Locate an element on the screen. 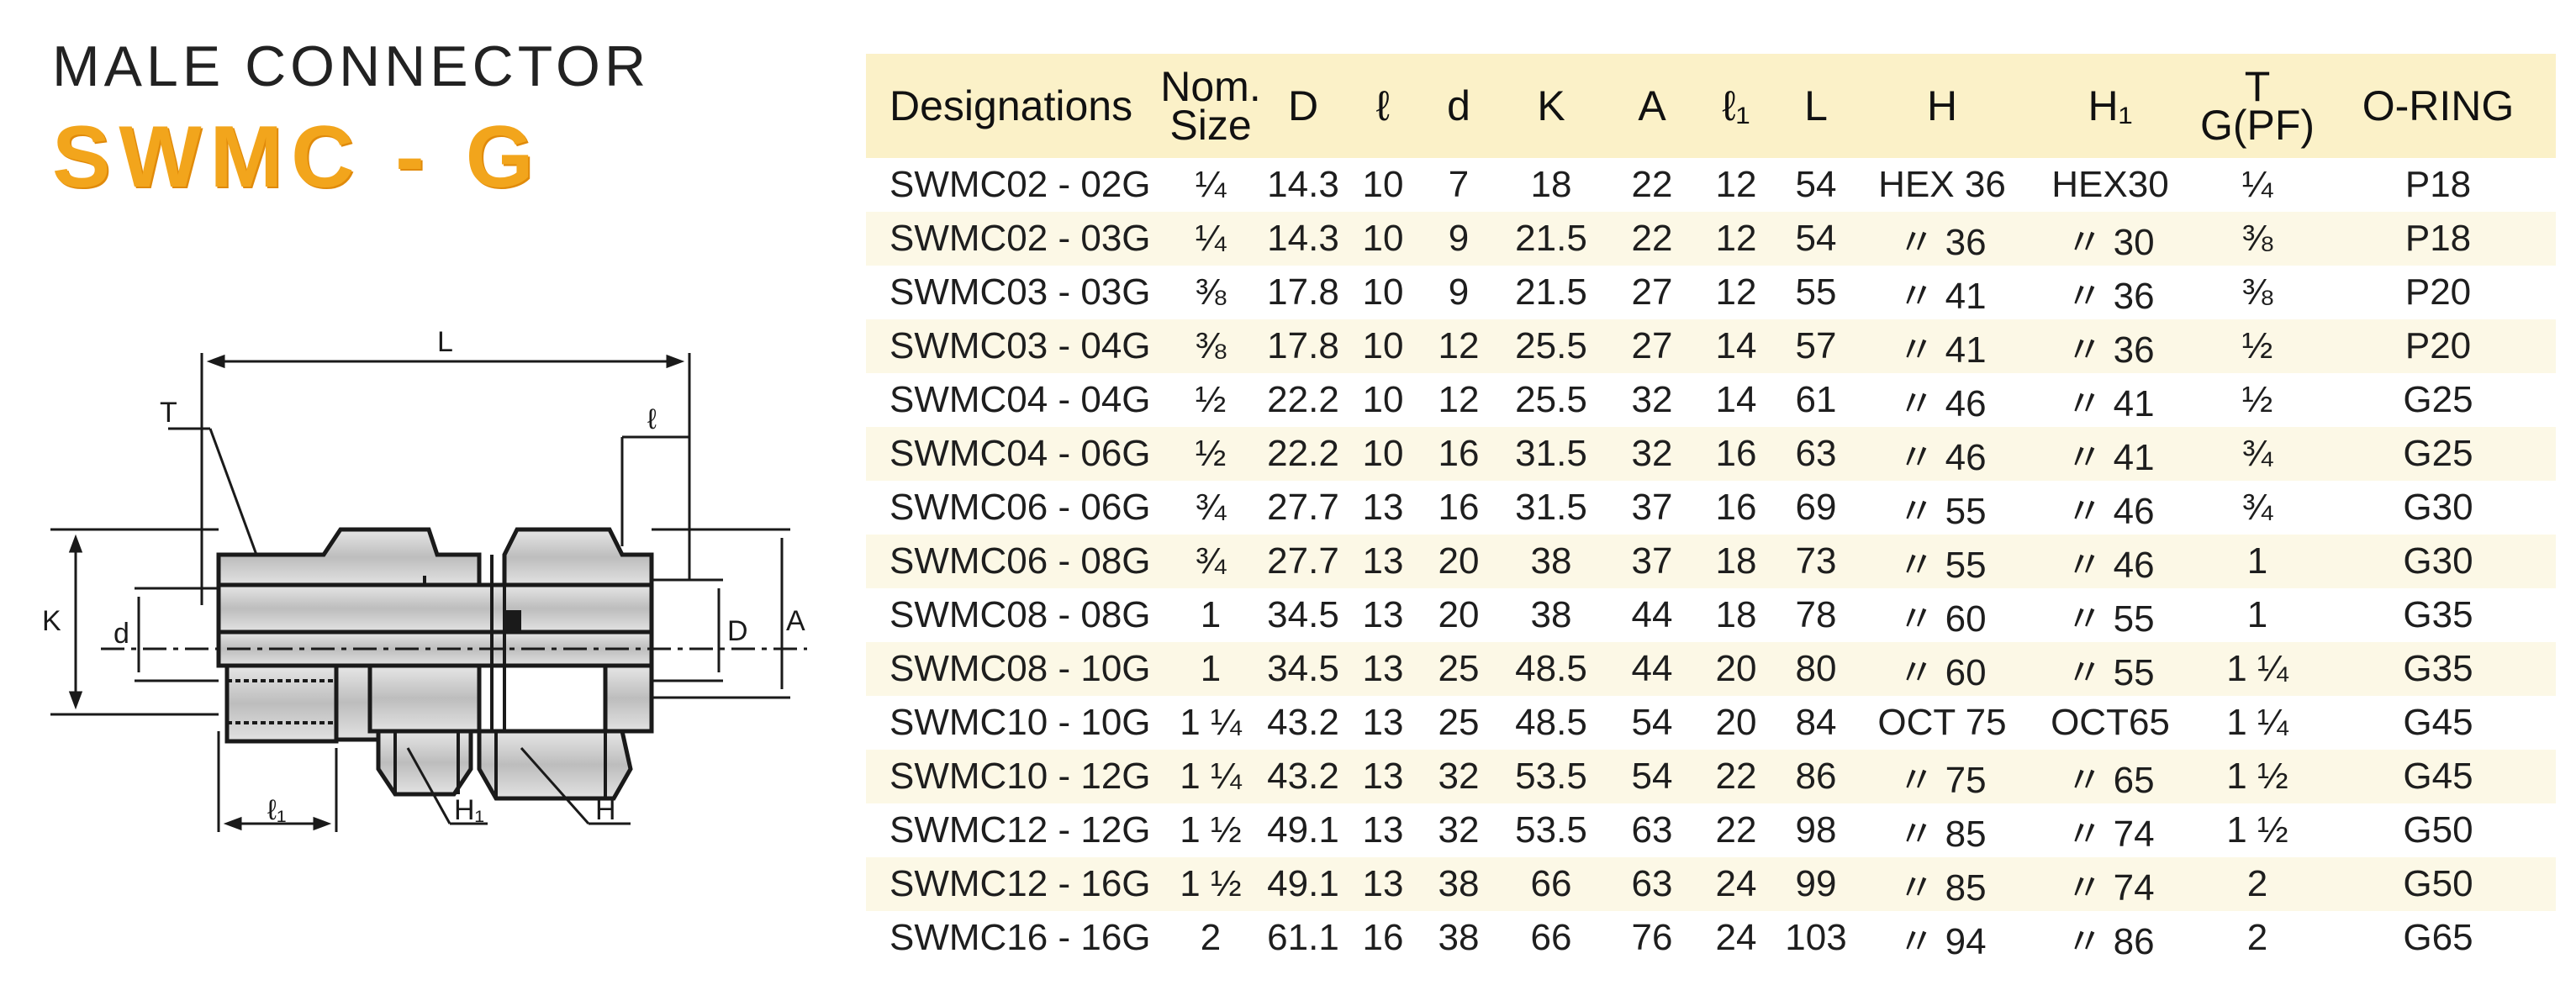  dim-label-d: d is located at coordinates (121, 634).